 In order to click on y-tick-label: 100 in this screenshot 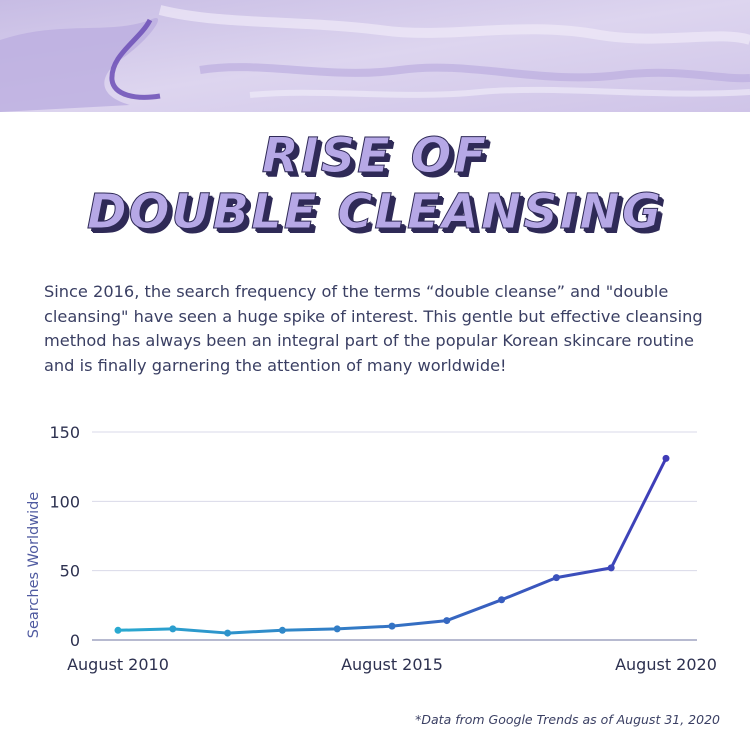, I will do `click(64, 501)`.